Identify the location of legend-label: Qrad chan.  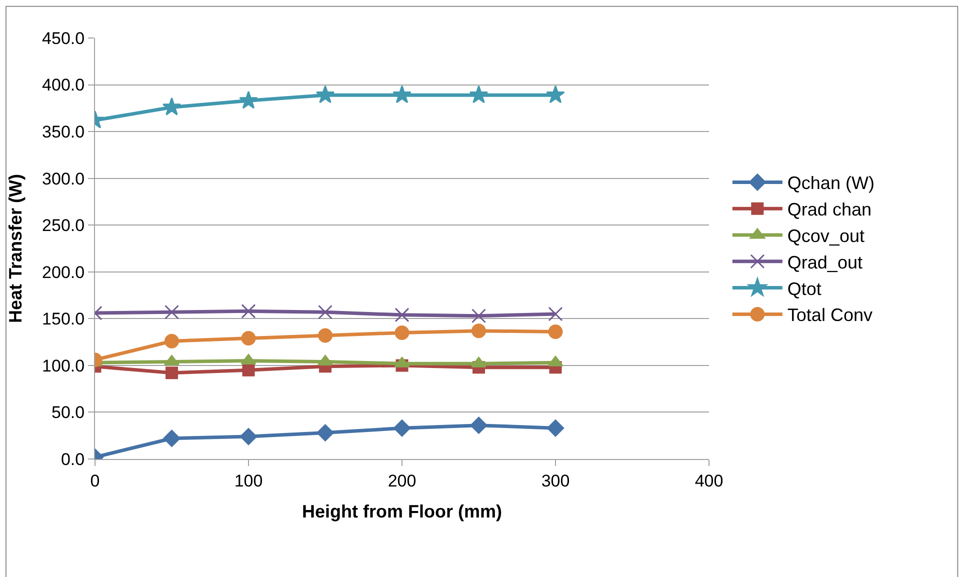
(829, 210).